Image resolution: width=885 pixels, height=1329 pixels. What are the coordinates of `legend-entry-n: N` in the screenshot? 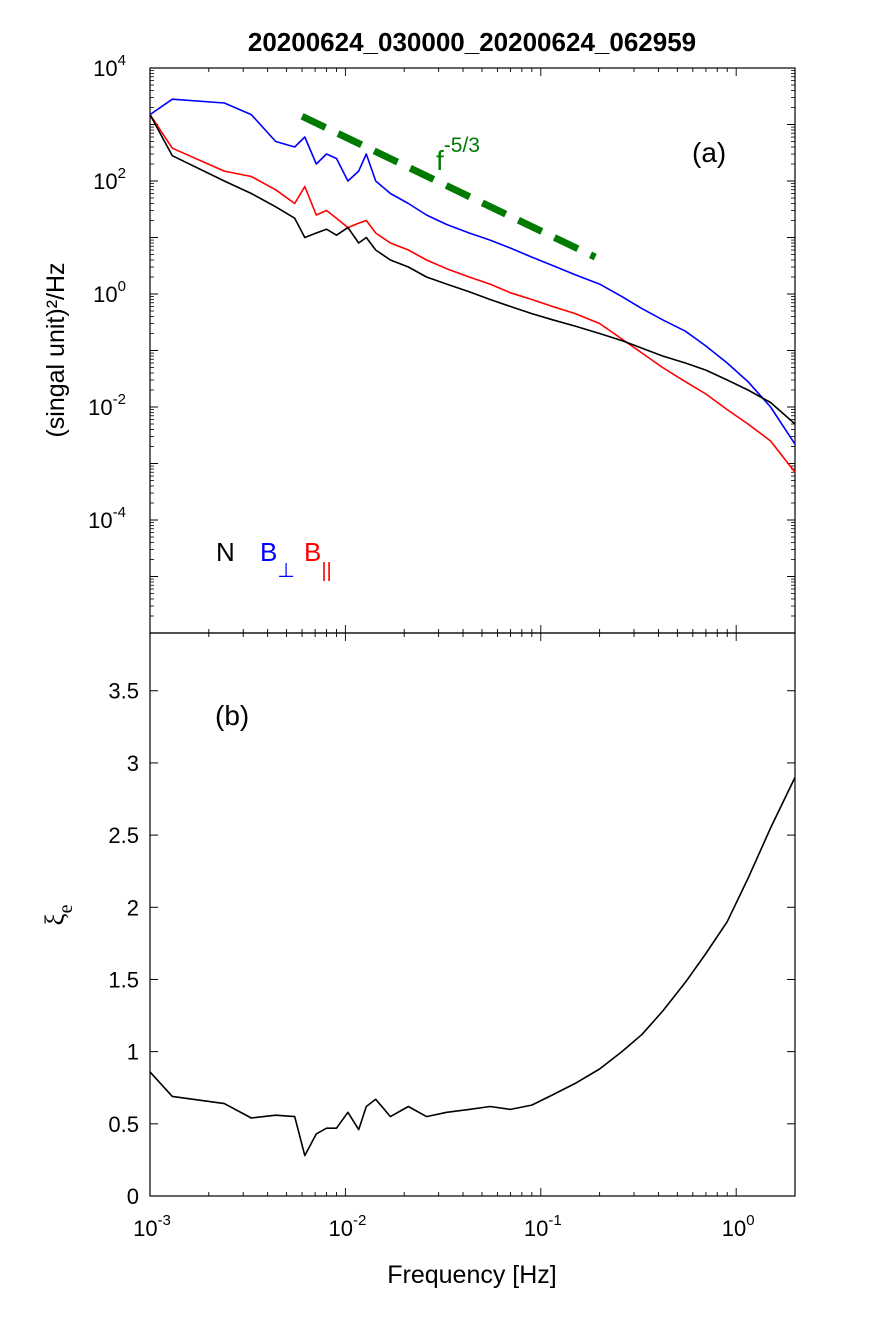 It's located at (225, 552).